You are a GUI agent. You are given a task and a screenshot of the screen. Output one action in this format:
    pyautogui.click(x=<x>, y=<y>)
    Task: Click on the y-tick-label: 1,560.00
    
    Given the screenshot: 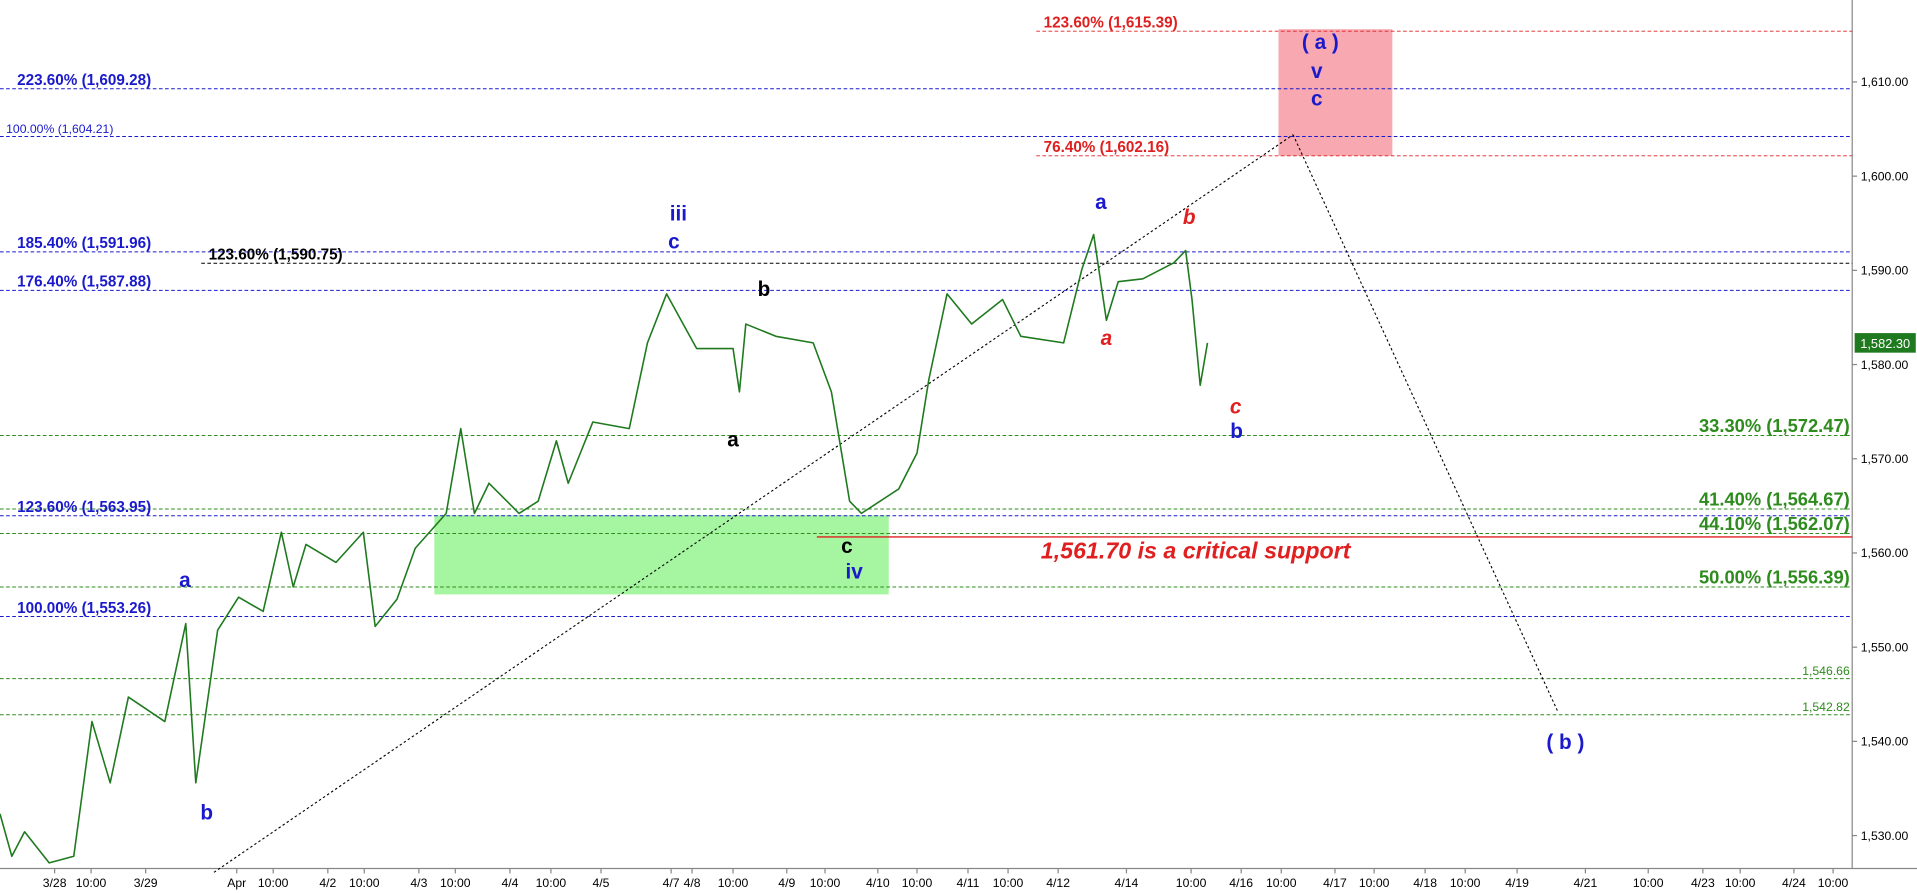 What is the action you would take?
    pyautogui.click(x=1885, y=553)
    